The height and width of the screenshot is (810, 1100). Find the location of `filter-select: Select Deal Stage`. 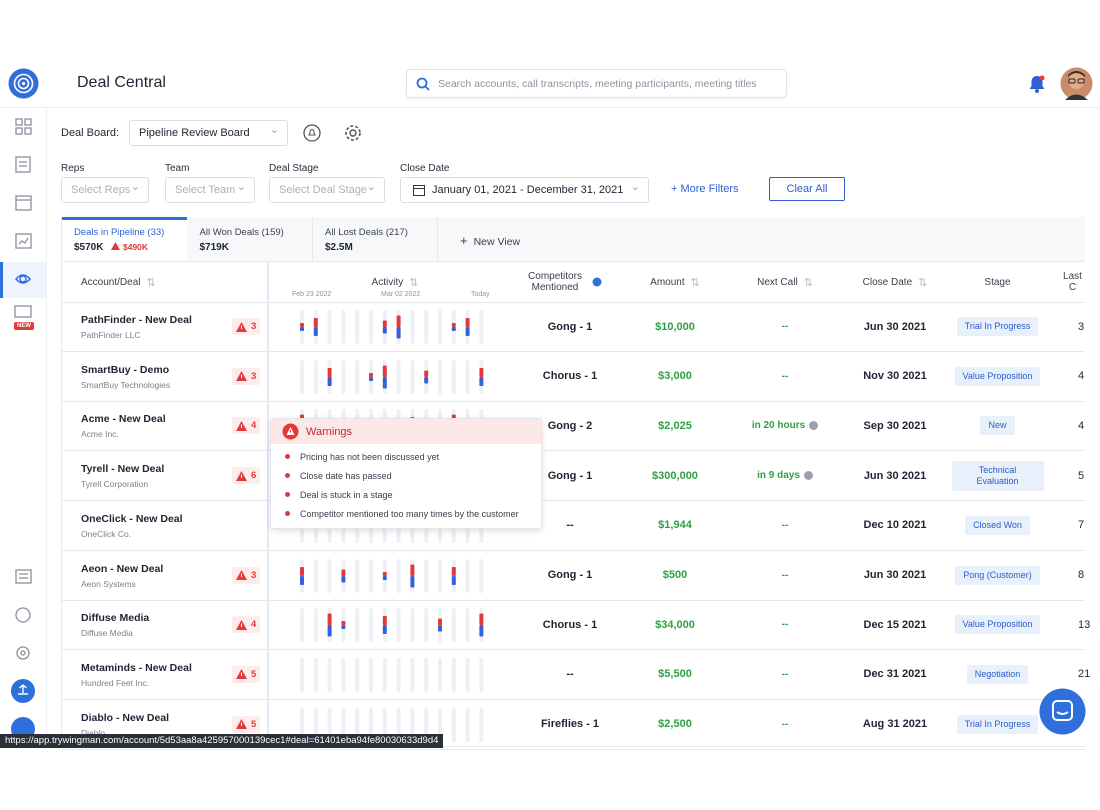

filter-select: Select Deal Stage is located at coordinates (327, 189).